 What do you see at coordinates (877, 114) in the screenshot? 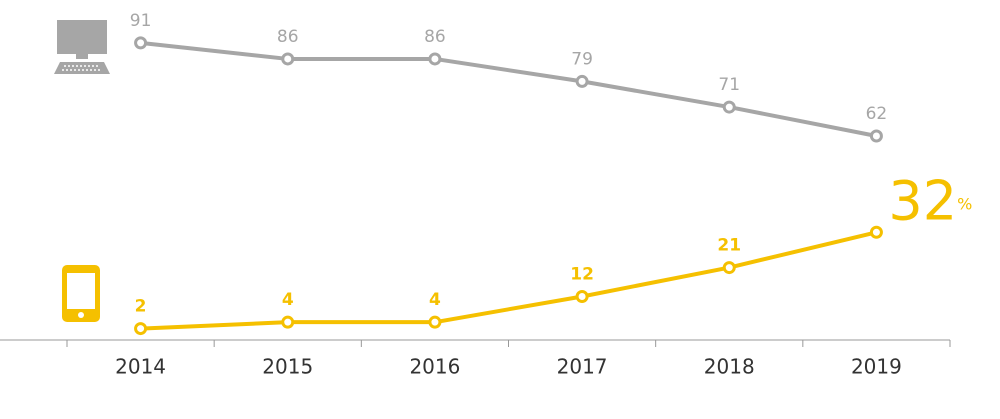
I see `data-label: 62` at bounding box center [877, 114].